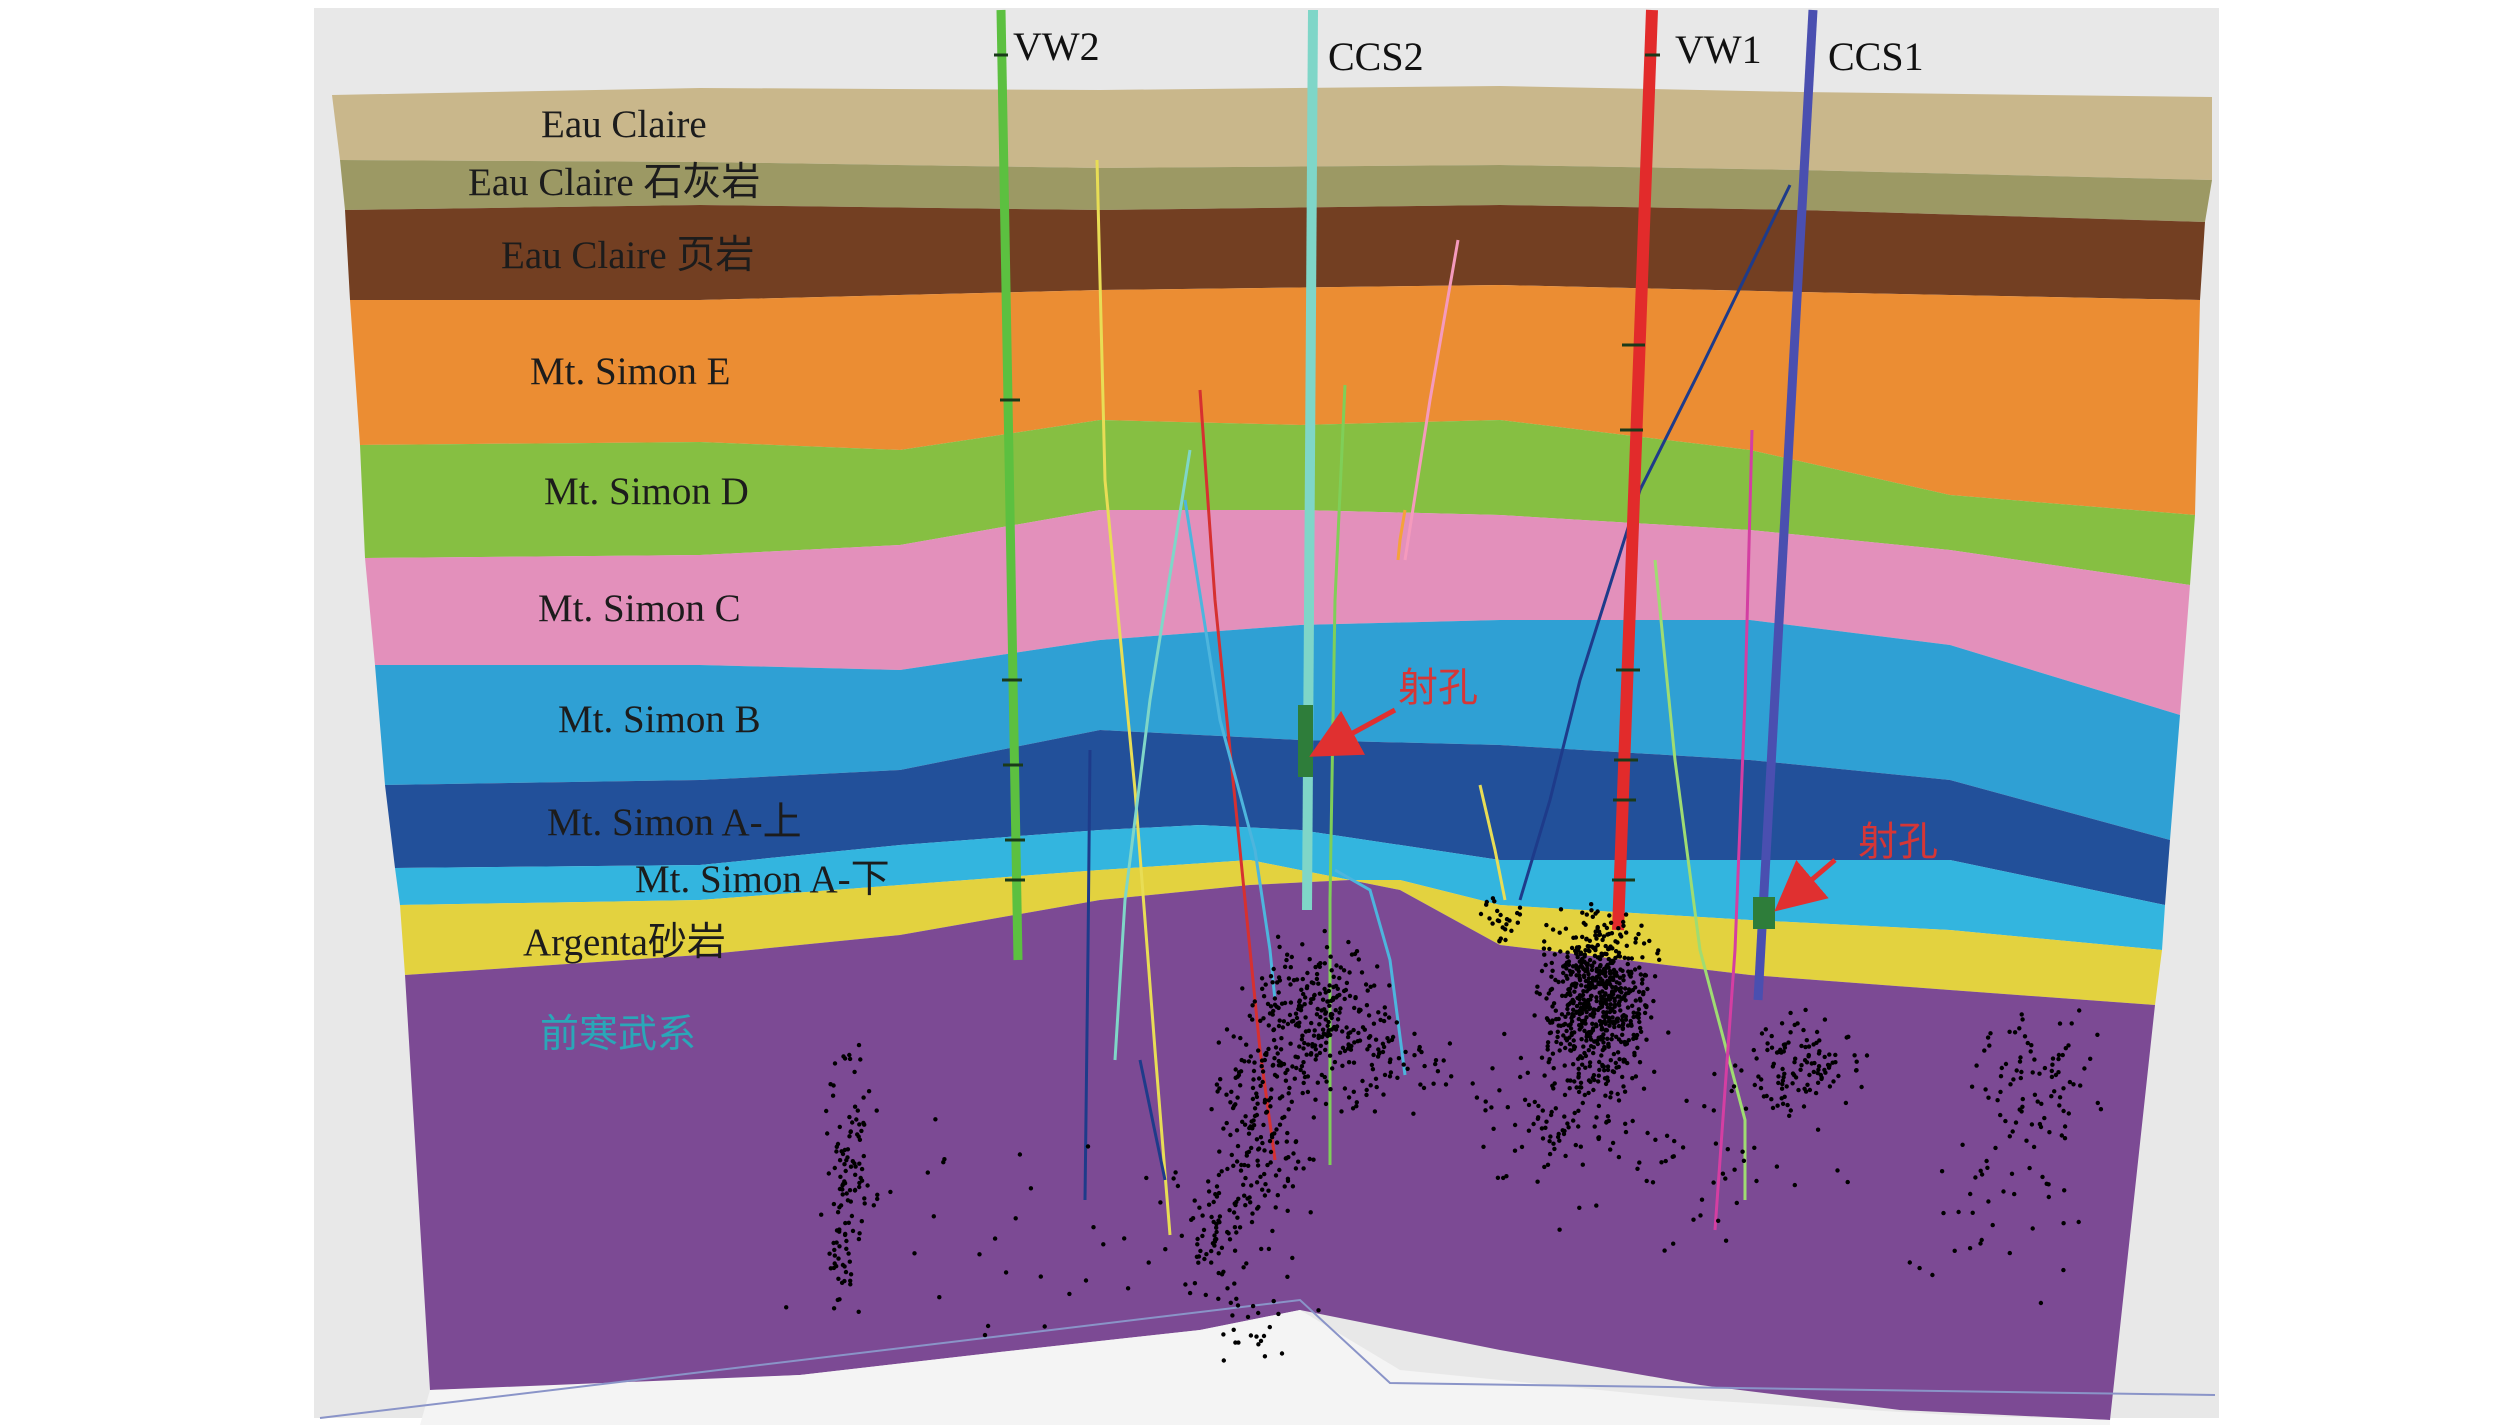  Describe the element at coordinates (1276, 191) in the screenshot. I see `layer-eau-claire-limestone` at that location.